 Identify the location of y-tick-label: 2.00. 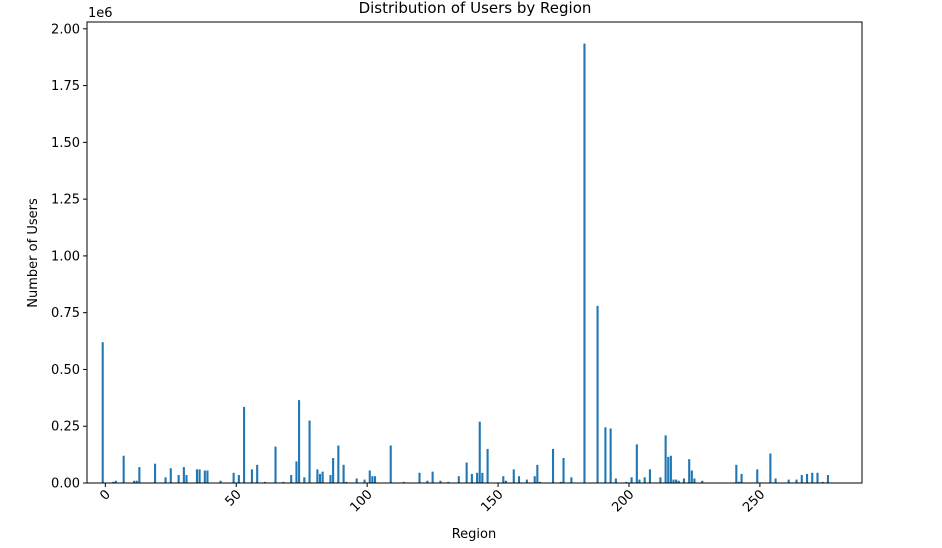
(65, 29).